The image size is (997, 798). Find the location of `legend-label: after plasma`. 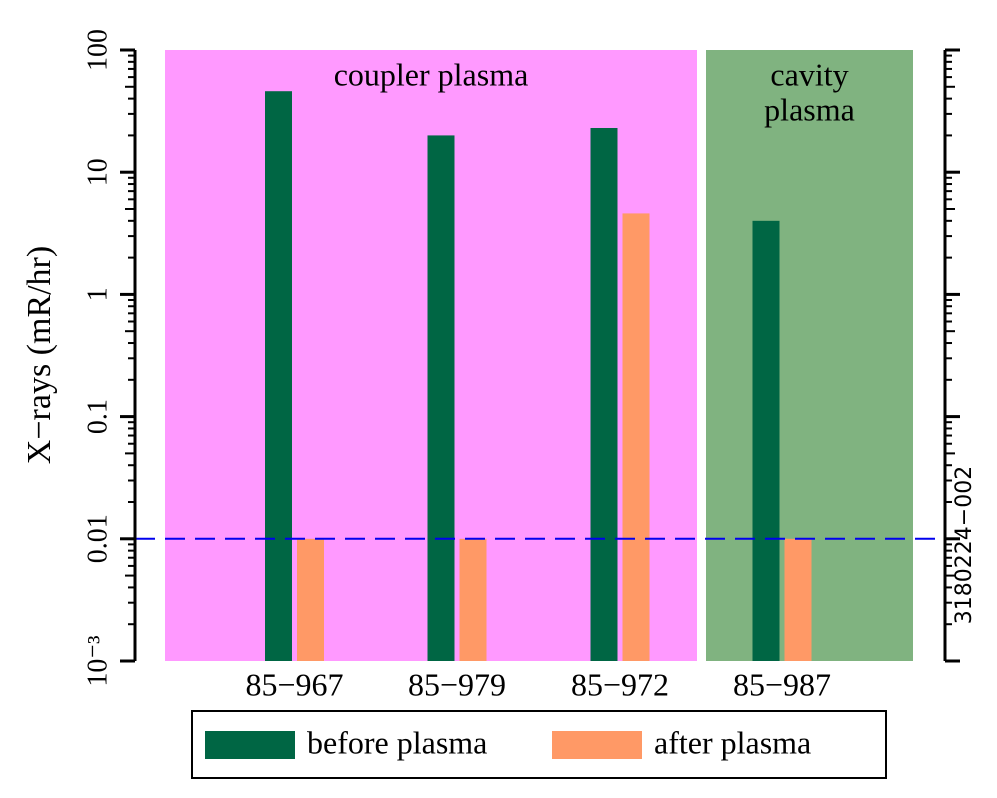

legend-label: after plasma is located at coordinates (732, 742).